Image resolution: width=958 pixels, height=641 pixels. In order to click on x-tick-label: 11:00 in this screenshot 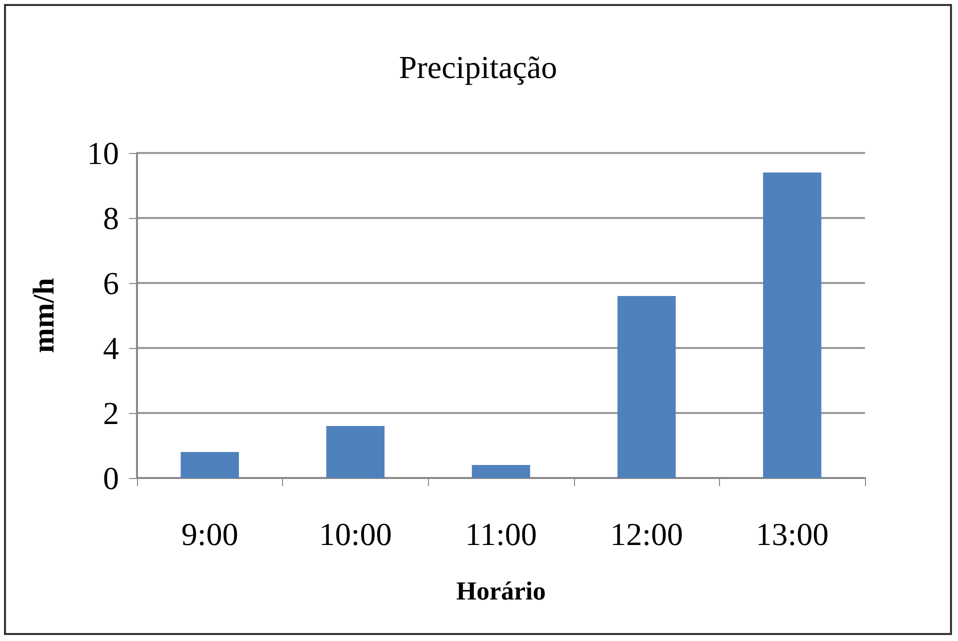, I will do `click(501, 534)`.